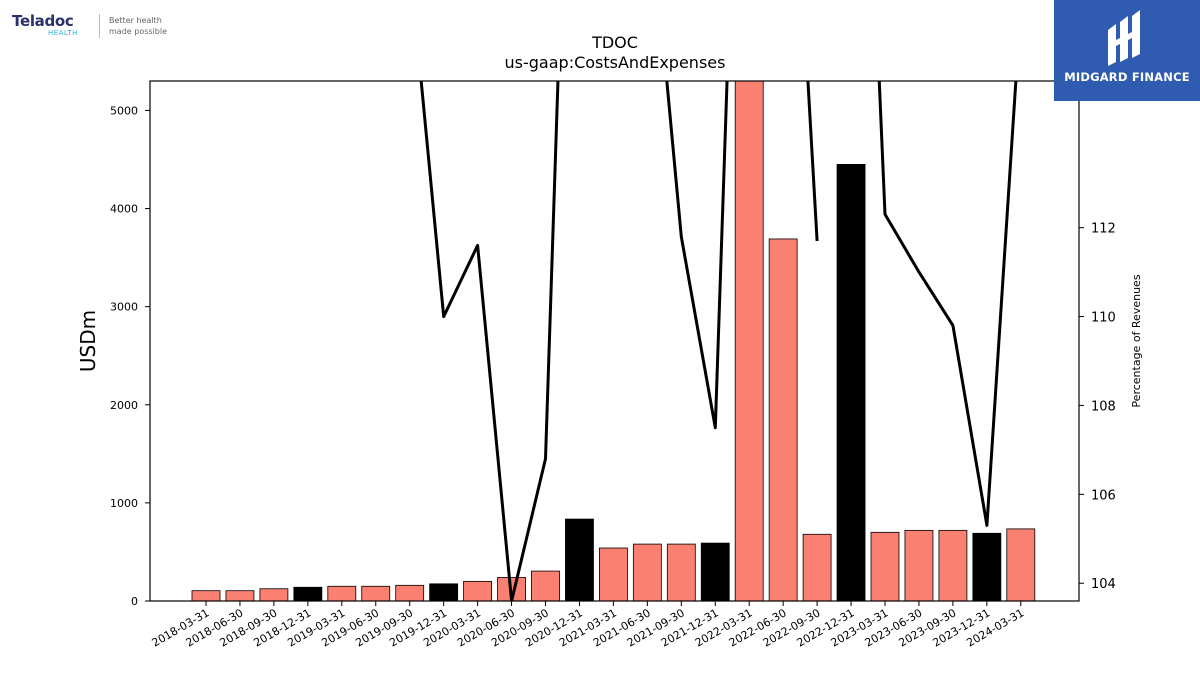  What do you see at coordinates (124, 405) in the screenshot?
I see `y-tick-label: 2000` at bounding box center [124, 405].